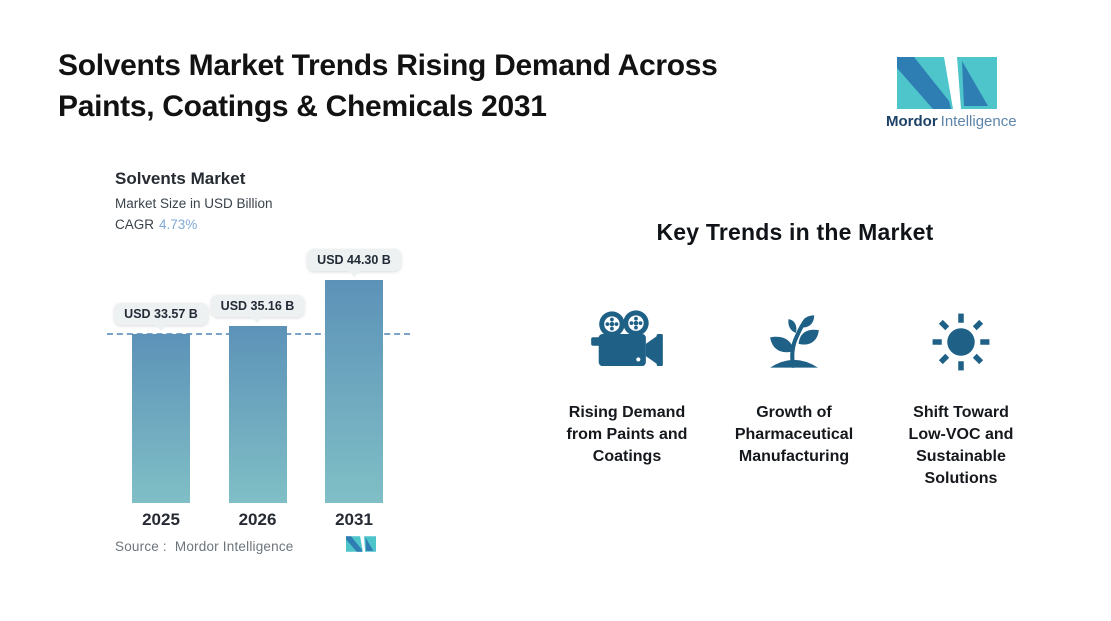 The height and width of the screenshot is (621, 1111). Describe the element at coordinates (161, 519) in the screenshot. I see `bar-year-label: 2025` at that location.